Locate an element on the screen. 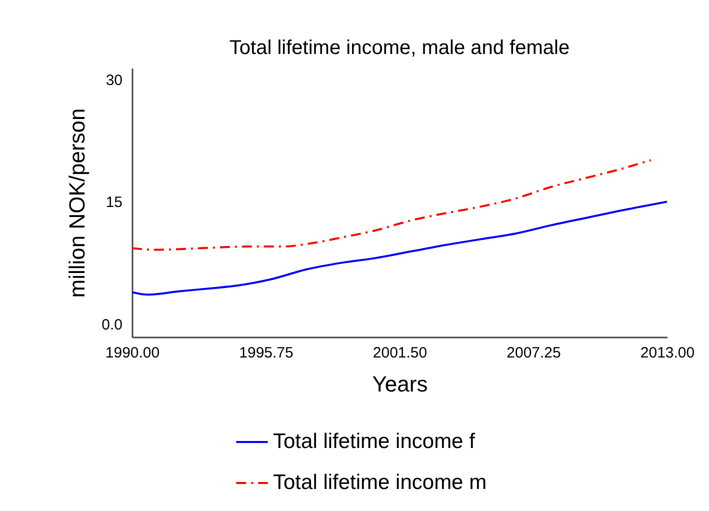 Image resolution: width=709 pixels, height=511 pixels. y-tick-label: 0.0 is located at coordinates (112, 325).